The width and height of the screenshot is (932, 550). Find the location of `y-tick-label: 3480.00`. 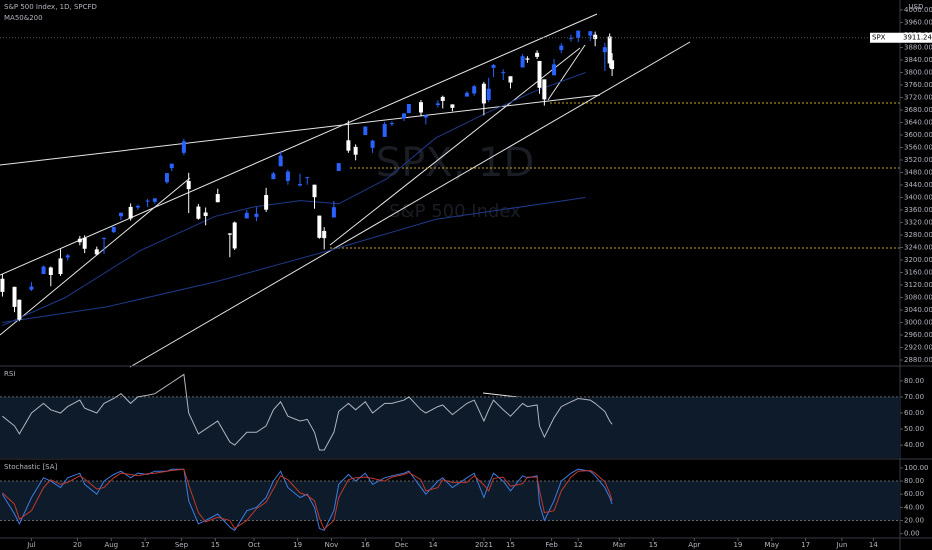

y-tick-label: 3480.00 is located at coordinates (918, 173).